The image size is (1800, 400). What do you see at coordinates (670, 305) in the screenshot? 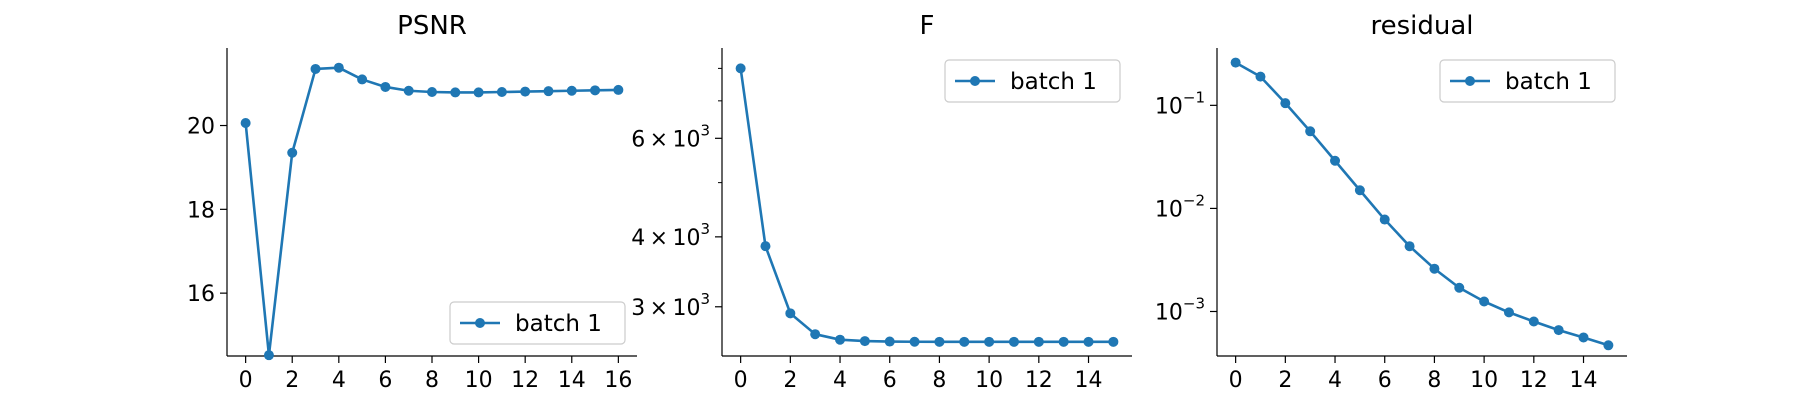
I see `y-tick-label: 3 × 10³` at bounding box center [670, 305].